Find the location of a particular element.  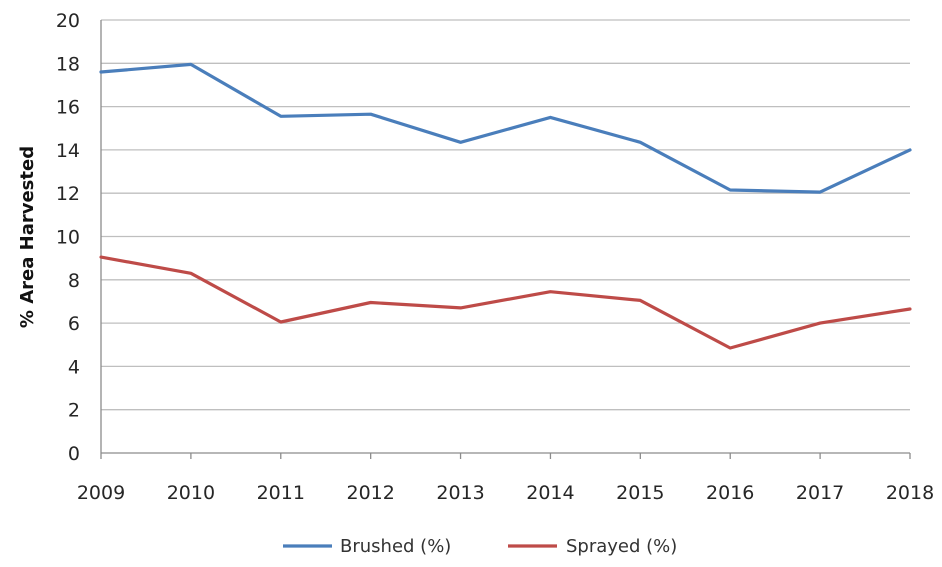

x-tick-label: 2015 is located at coordinates (640, 493).